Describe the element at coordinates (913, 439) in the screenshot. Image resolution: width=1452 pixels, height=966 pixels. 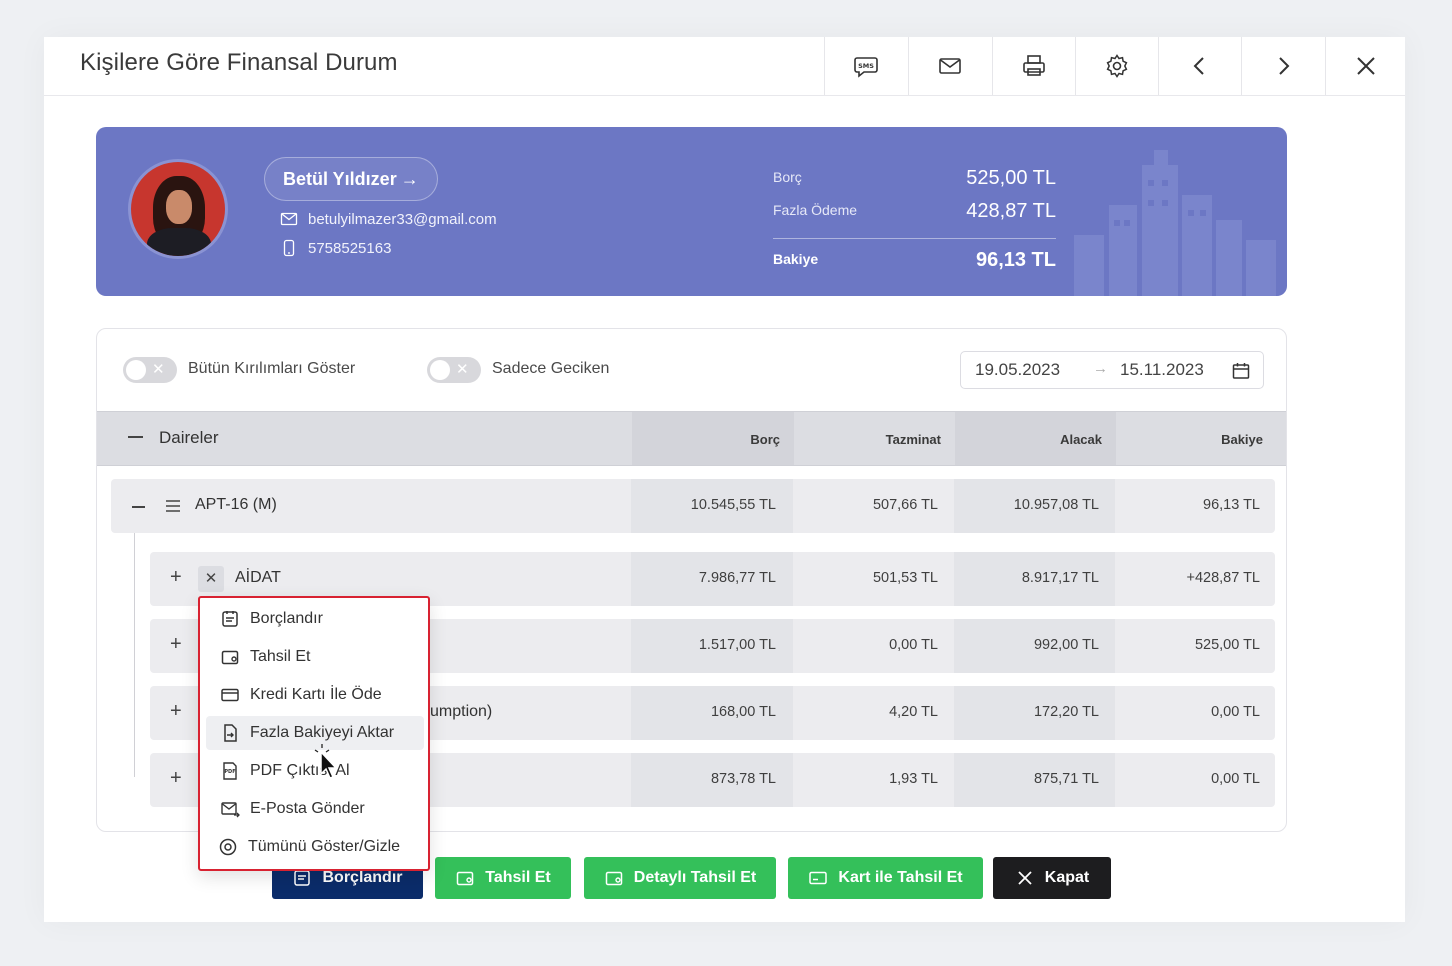
I see `column-tazminat: Tazminat` at that location.